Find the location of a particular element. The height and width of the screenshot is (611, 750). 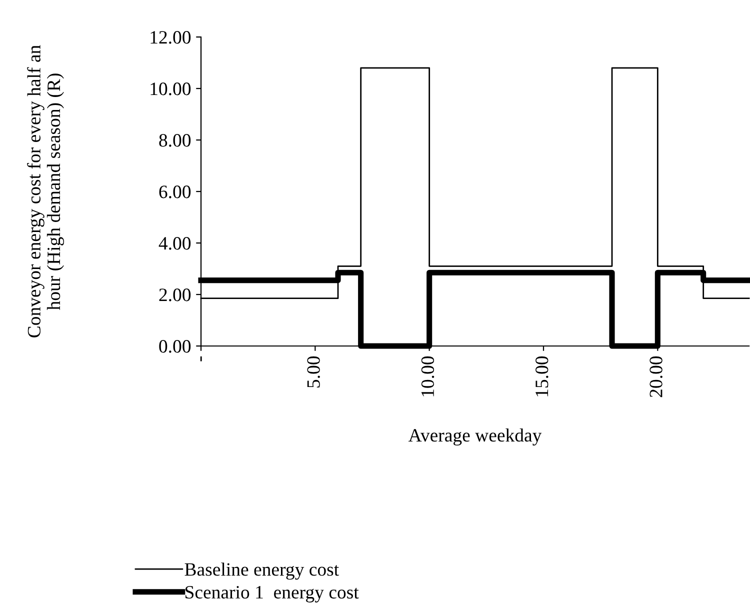

legend-label: Baseline energy cost is located at coordinates (261, 571).